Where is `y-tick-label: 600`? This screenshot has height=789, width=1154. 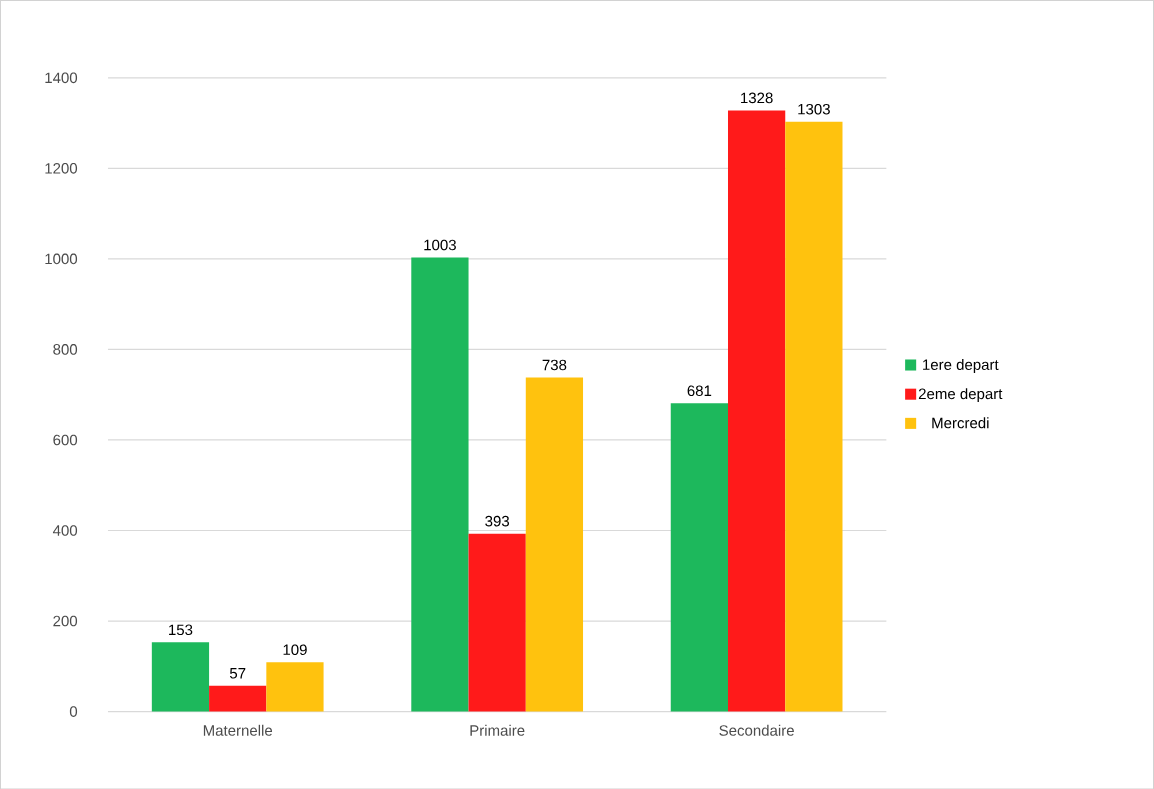 y-tick-label: 600 is located at coordinates (65, 440).